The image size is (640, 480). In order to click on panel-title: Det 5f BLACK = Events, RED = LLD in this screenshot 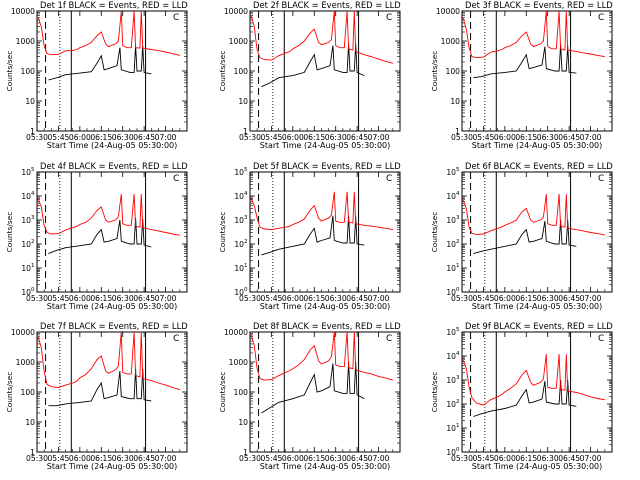, I will do `click(327, 166)`.